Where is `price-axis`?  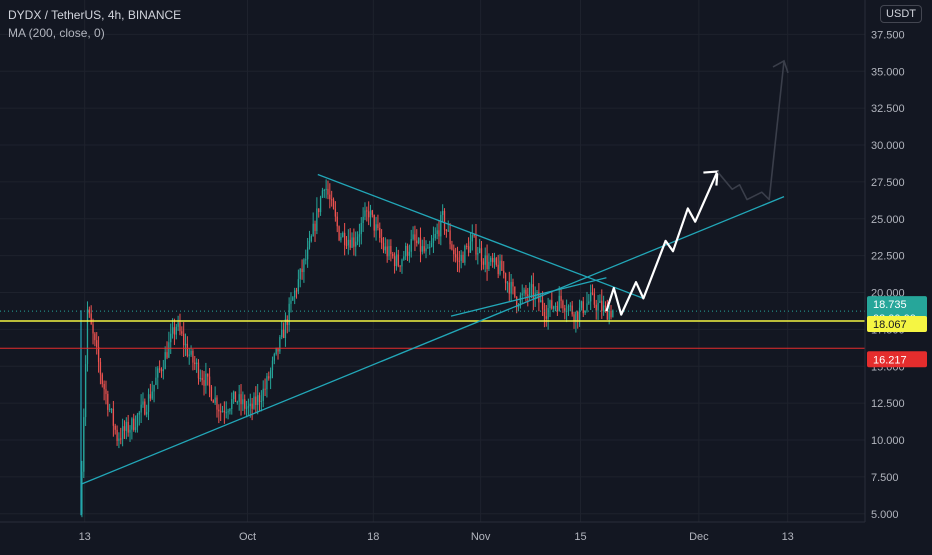 price-axis is located at coordinates (898, 275).